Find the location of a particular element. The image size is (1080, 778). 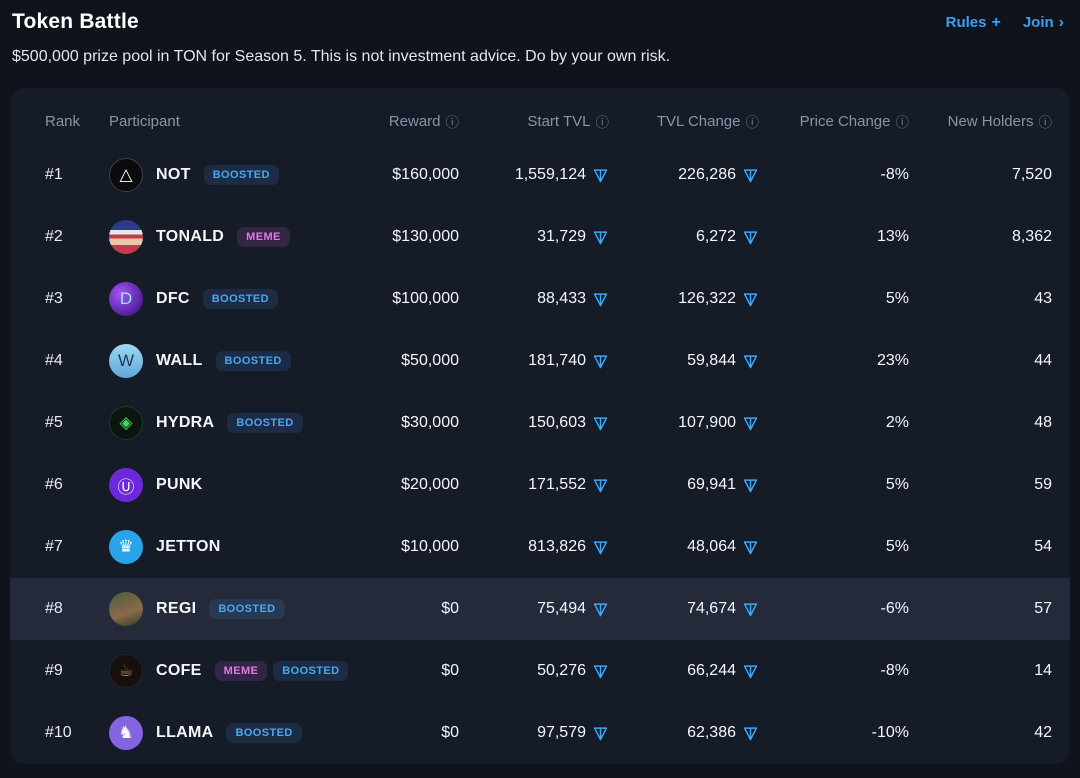

start-tvl-cell: 171,552 is located at coordinates (534, 485).